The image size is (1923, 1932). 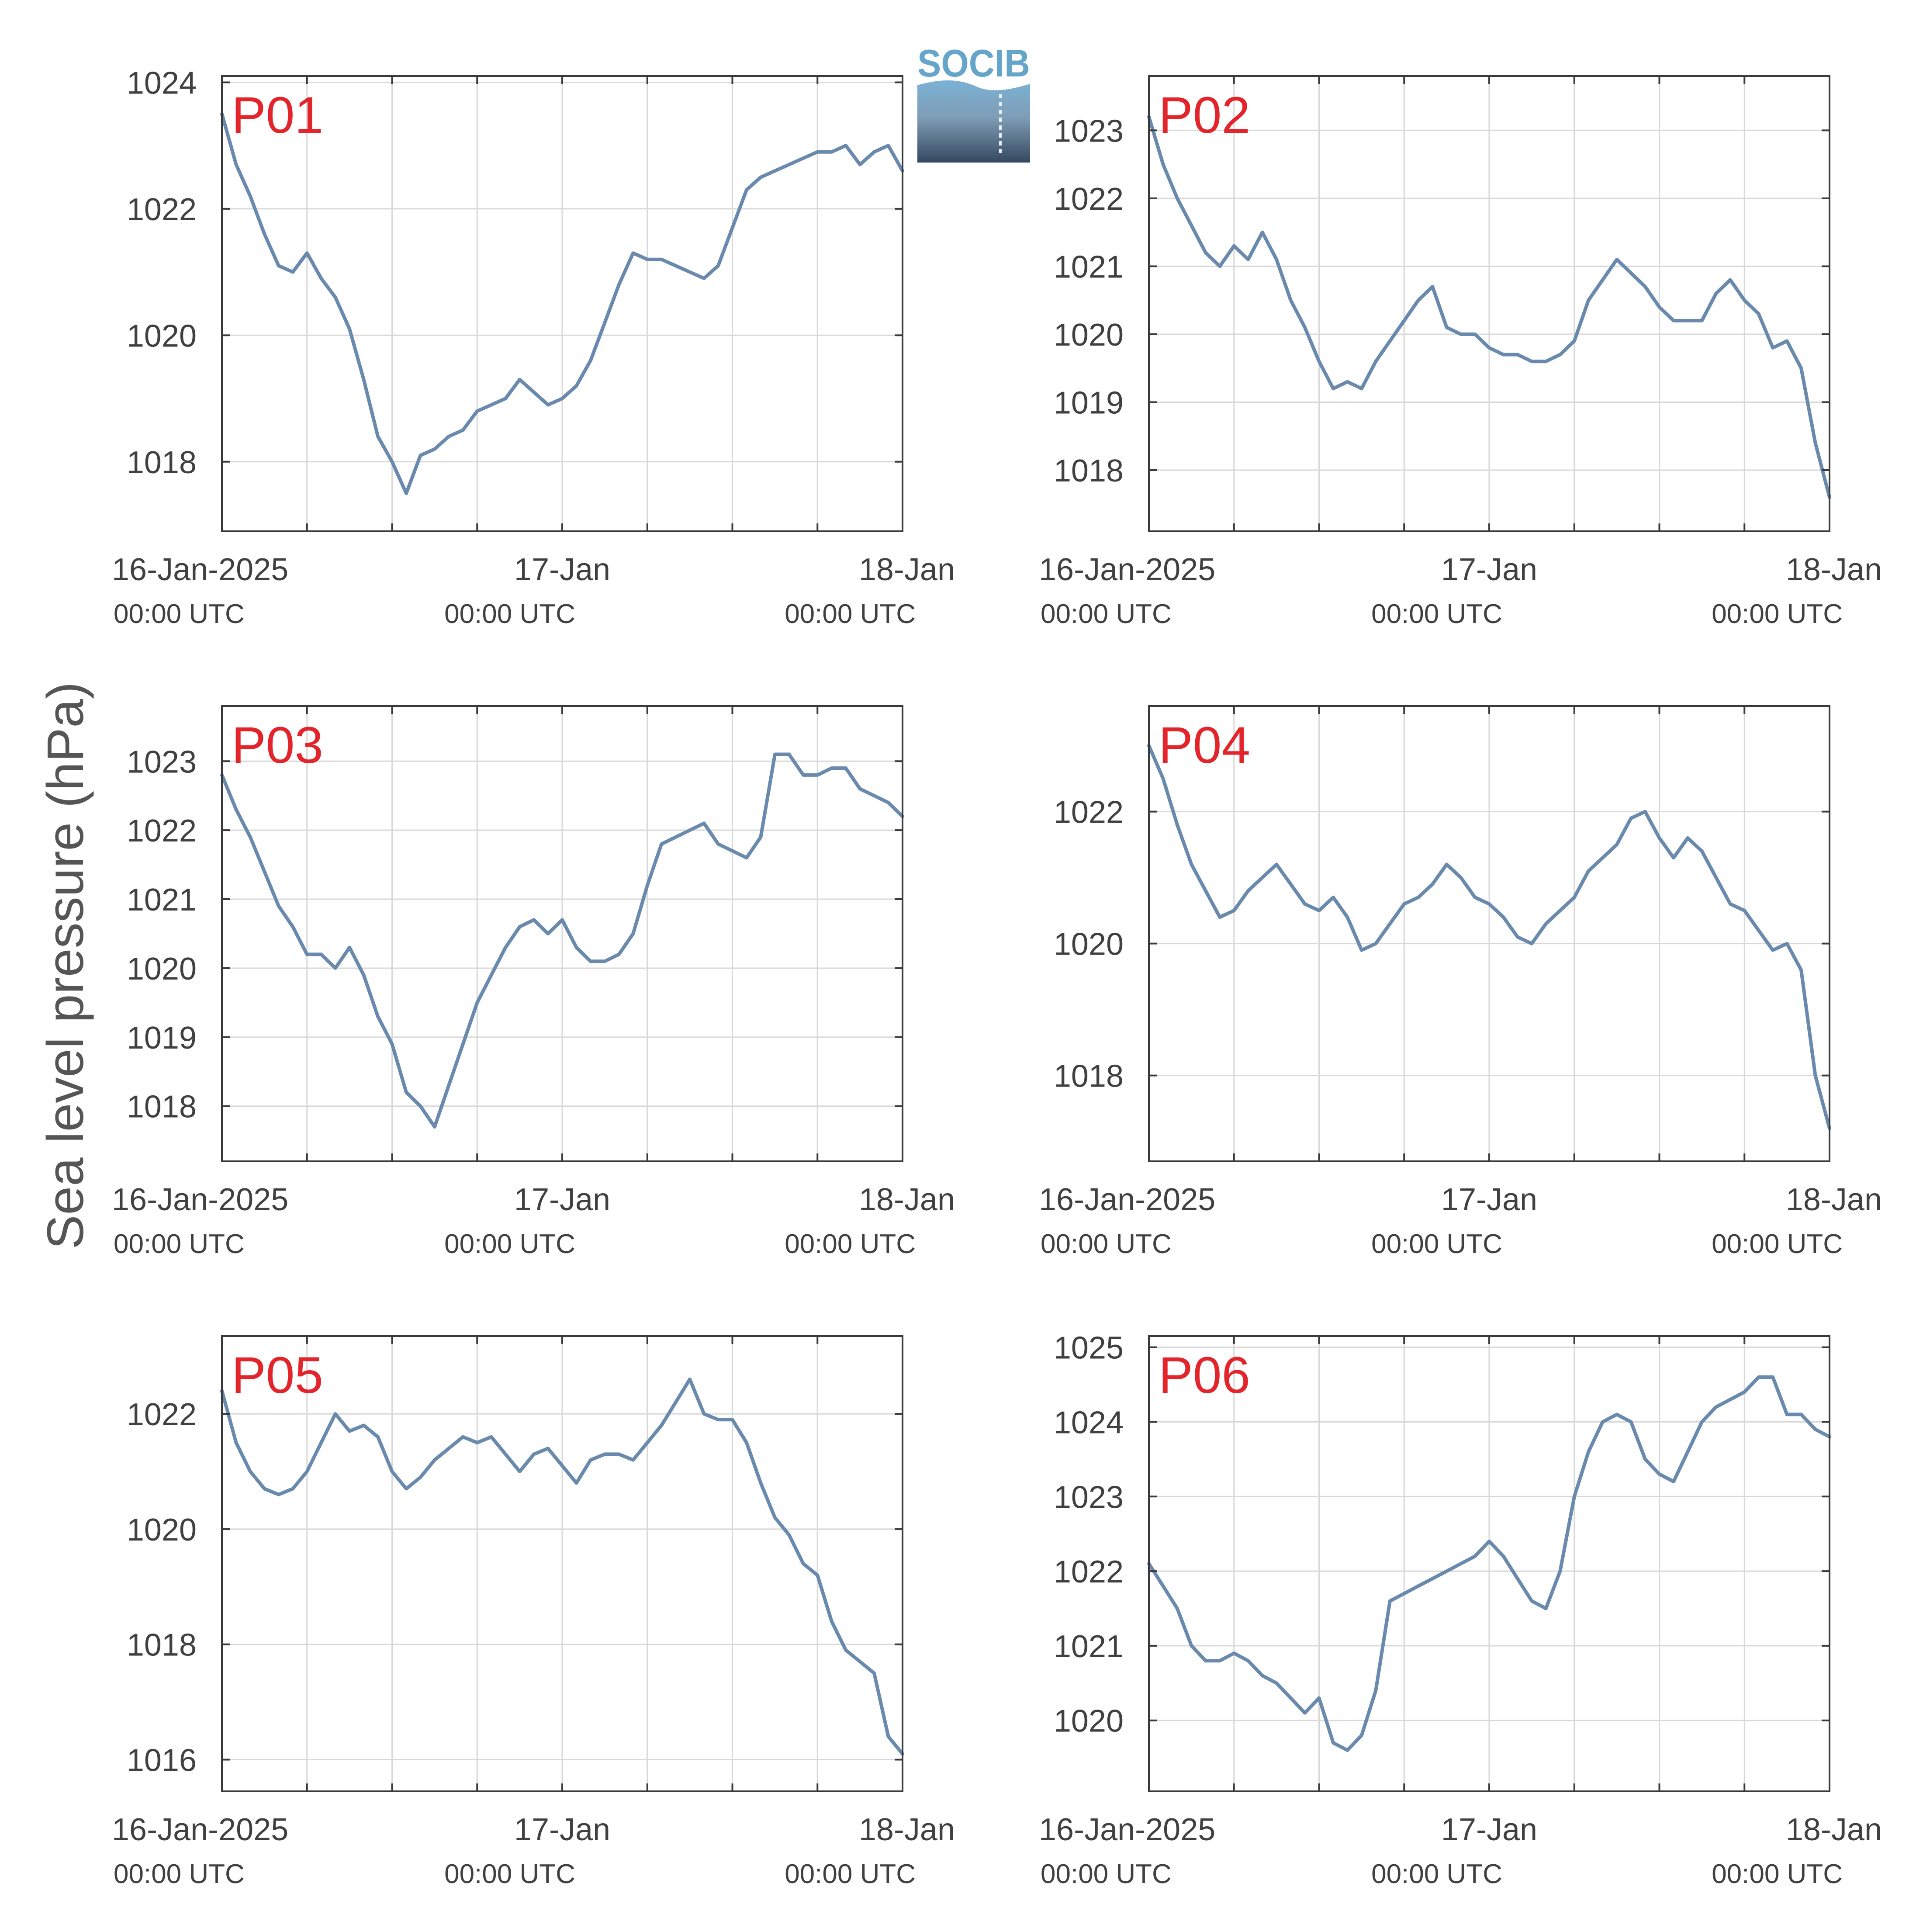 I want to click on panel-p03-xtick-label-date: 16-Jan-2025, so click(x=200, y=1199).